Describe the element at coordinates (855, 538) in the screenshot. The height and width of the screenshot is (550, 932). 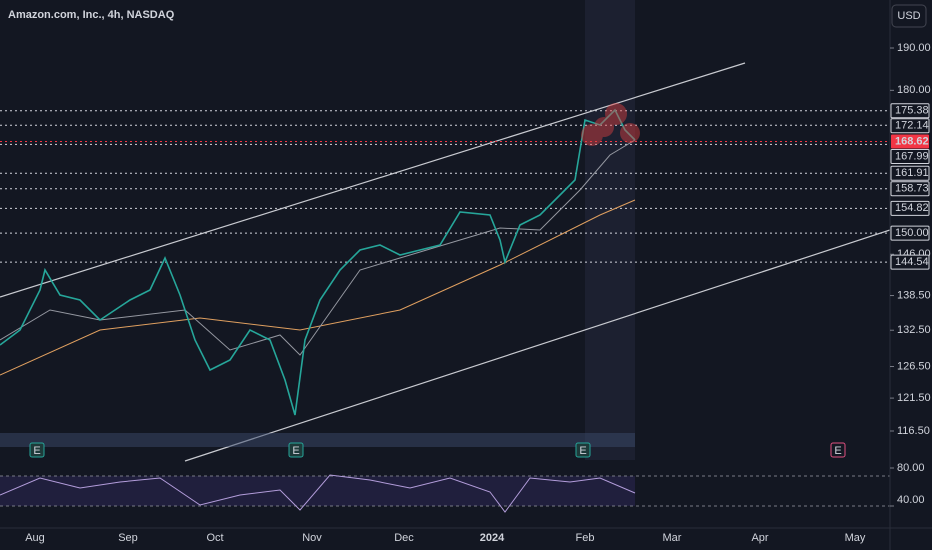
I see `time-label: May` at that location.